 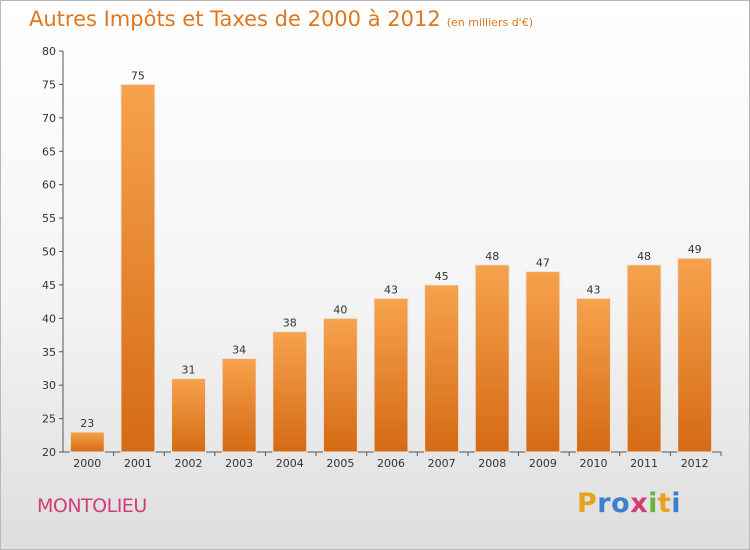 I want to click on y-tick-label: 60, so click(x=49, y=185).